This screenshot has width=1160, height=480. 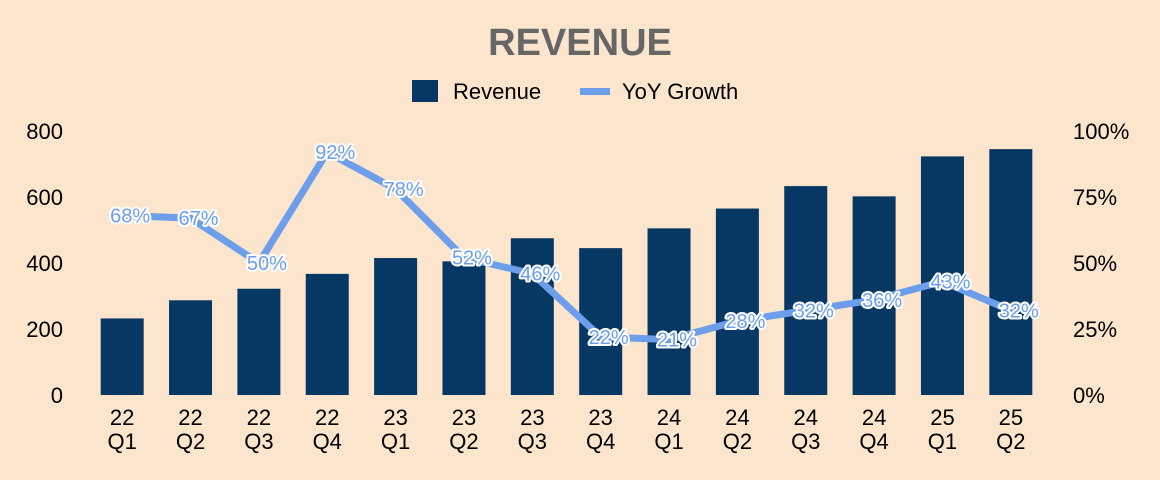 I want to click on y-axis-left: 0 200 400 600 800, so click(x=44, y=263).